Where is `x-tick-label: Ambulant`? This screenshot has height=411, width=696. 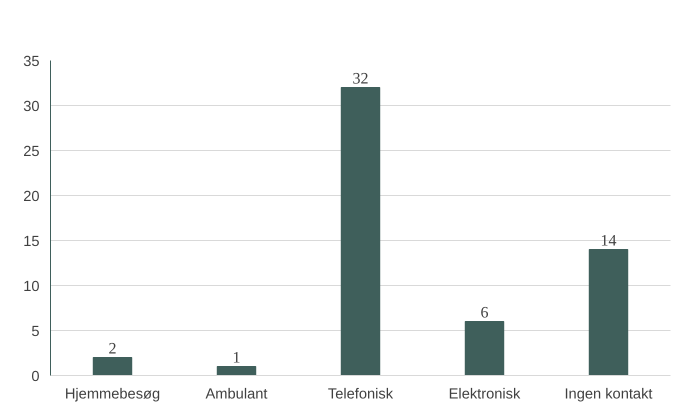 x-tick-label: Ambulant is located at coordinates (237, 394).